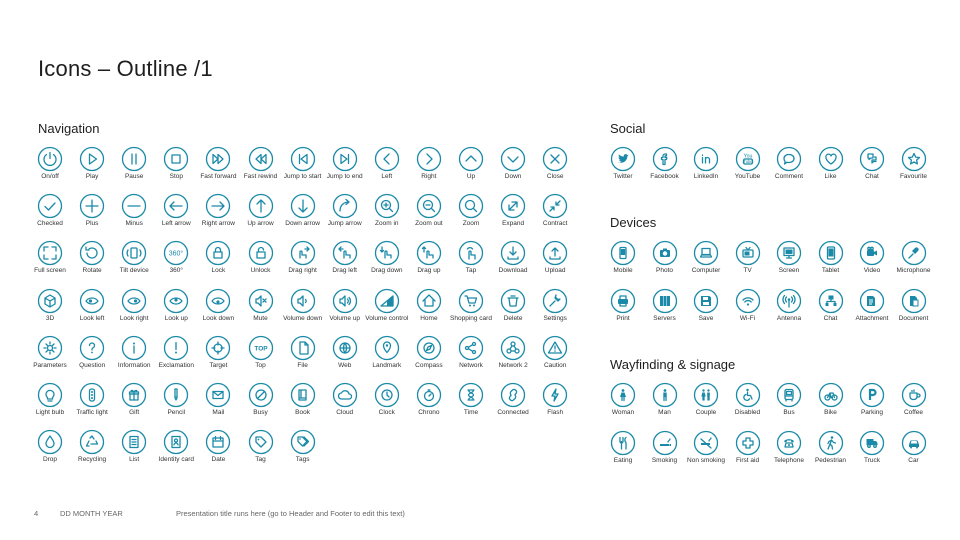 The width and height of the screenshot is (960, 540). I want to click on icon-label: Identity card, so click(176, 460).